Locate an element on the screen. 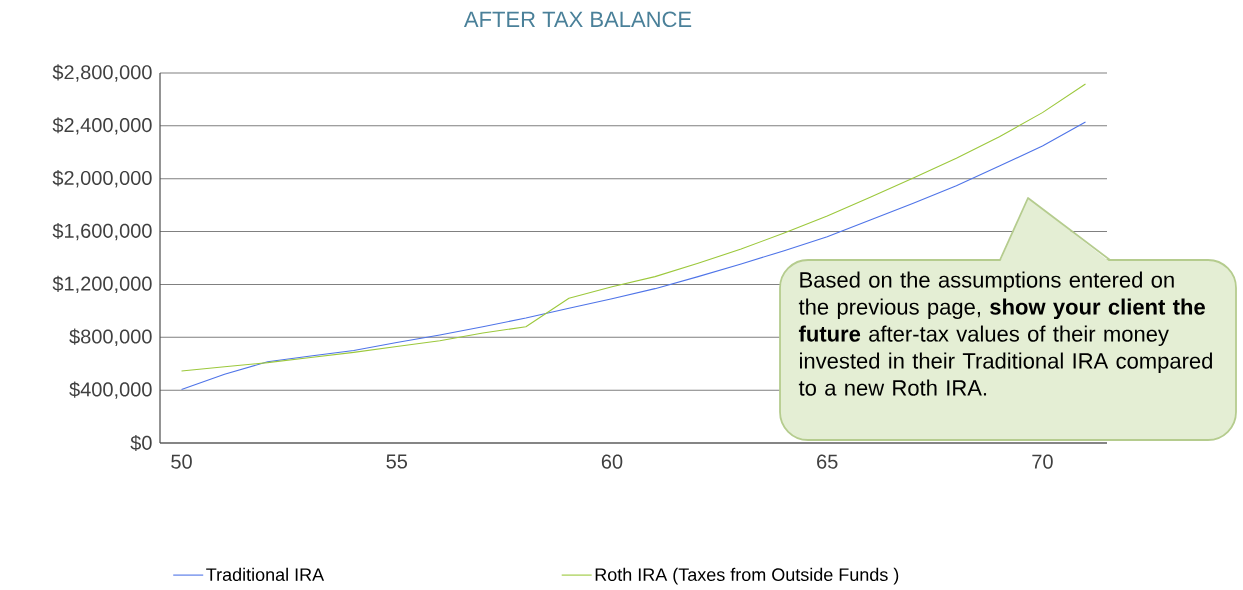 This screenshot has width=1243, height=590. y-tick-label: $400,000 is located at coordinates (110, 390).